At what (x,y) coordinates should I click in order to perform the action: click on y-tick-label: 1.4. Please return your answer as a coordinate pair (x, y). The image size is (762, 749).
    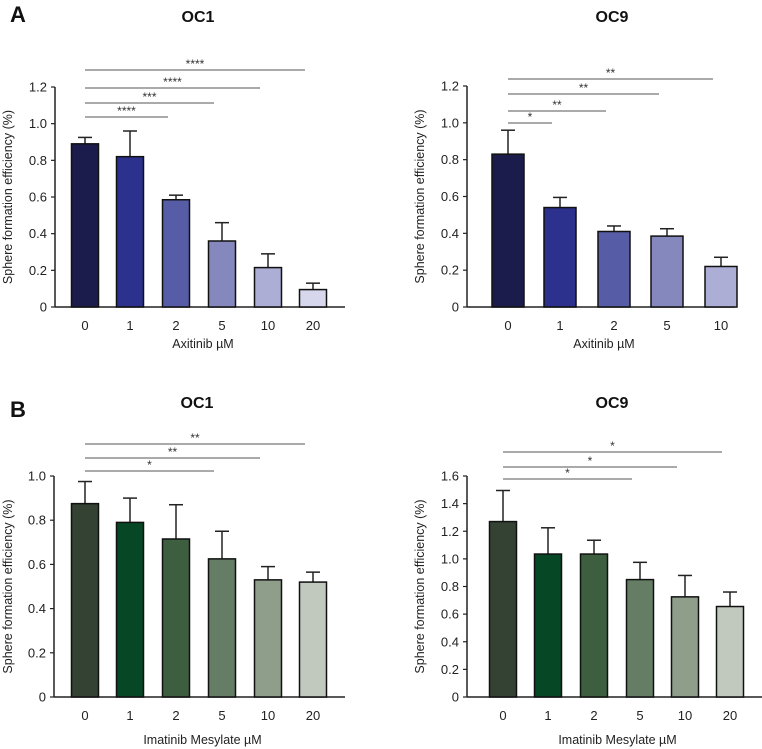
    Looking at the image, I should click on (450, 503).